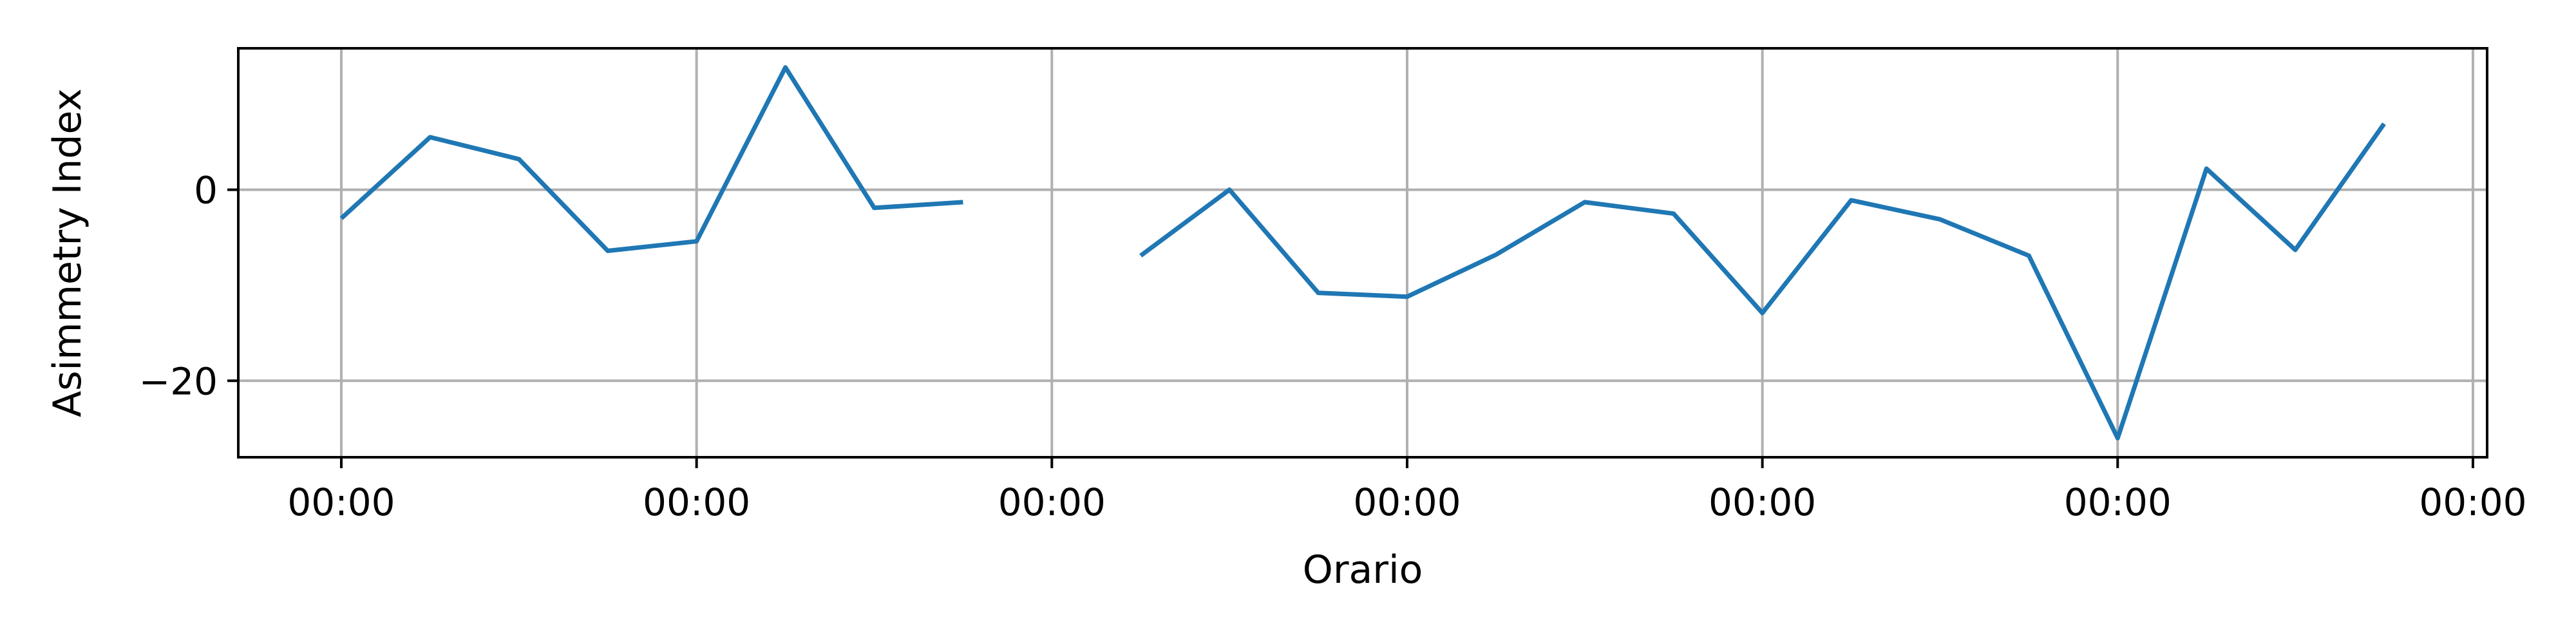 The height and width of the screenshot is (644, 2576). Describe the element at coordinates (67, 253) in the screenshot. I see `y-axis-title: Asimmetry Index` at that location.